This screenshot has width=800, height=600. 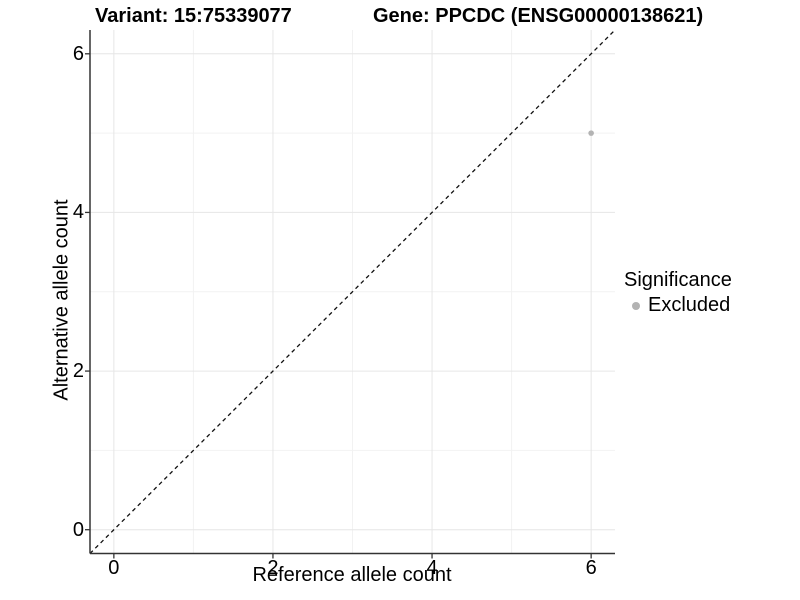 What do you see at coordinates (678, 293) in the screenshot?
I see `legend: Significance Excluded` at bounding box center [678, 293].